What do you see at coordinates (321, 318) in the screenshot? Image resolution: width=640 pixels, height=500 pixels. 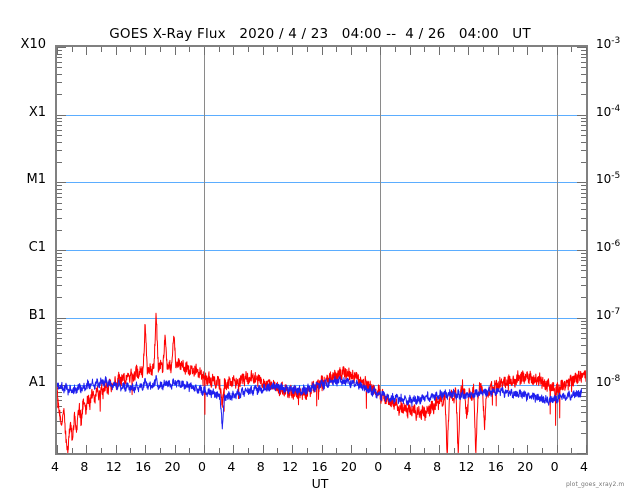 I see `gridline-decade-B1` at bounding box center [321, 318].